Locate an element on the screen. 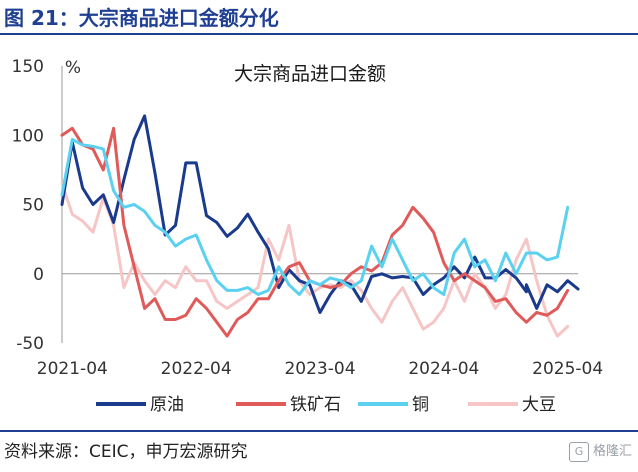 The height and width of the screenshot is (472, 638). legend-label: 铜 is located at coordinates (420, 405).